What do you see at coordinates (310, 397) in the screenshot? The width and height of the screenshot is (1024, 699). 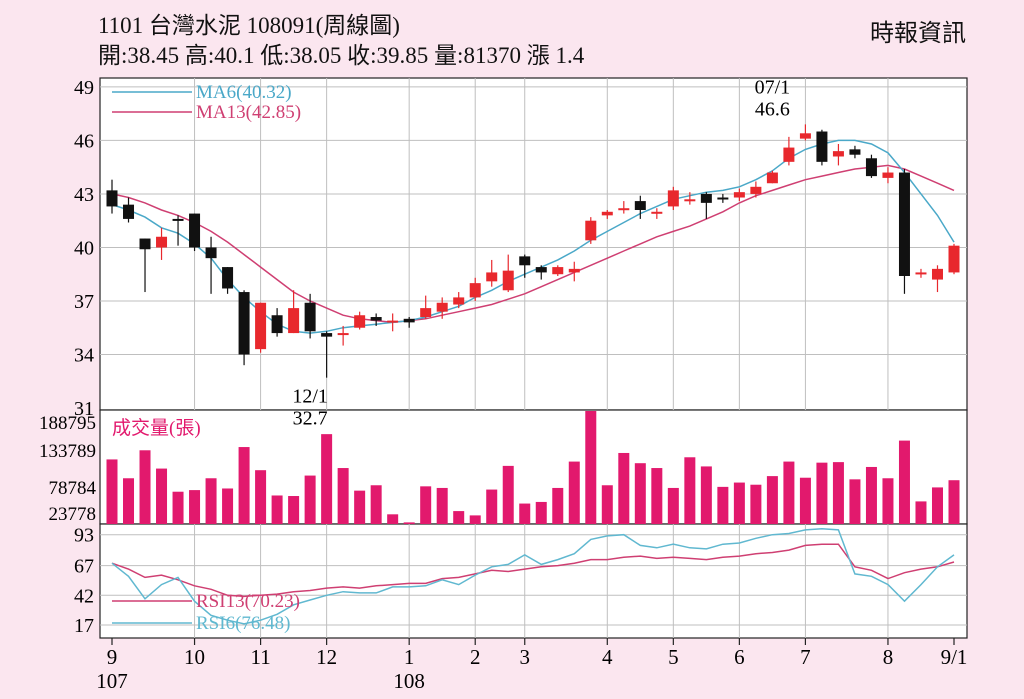 I see `annotation-low-date: 12/1` at bounding box center [310, 397].